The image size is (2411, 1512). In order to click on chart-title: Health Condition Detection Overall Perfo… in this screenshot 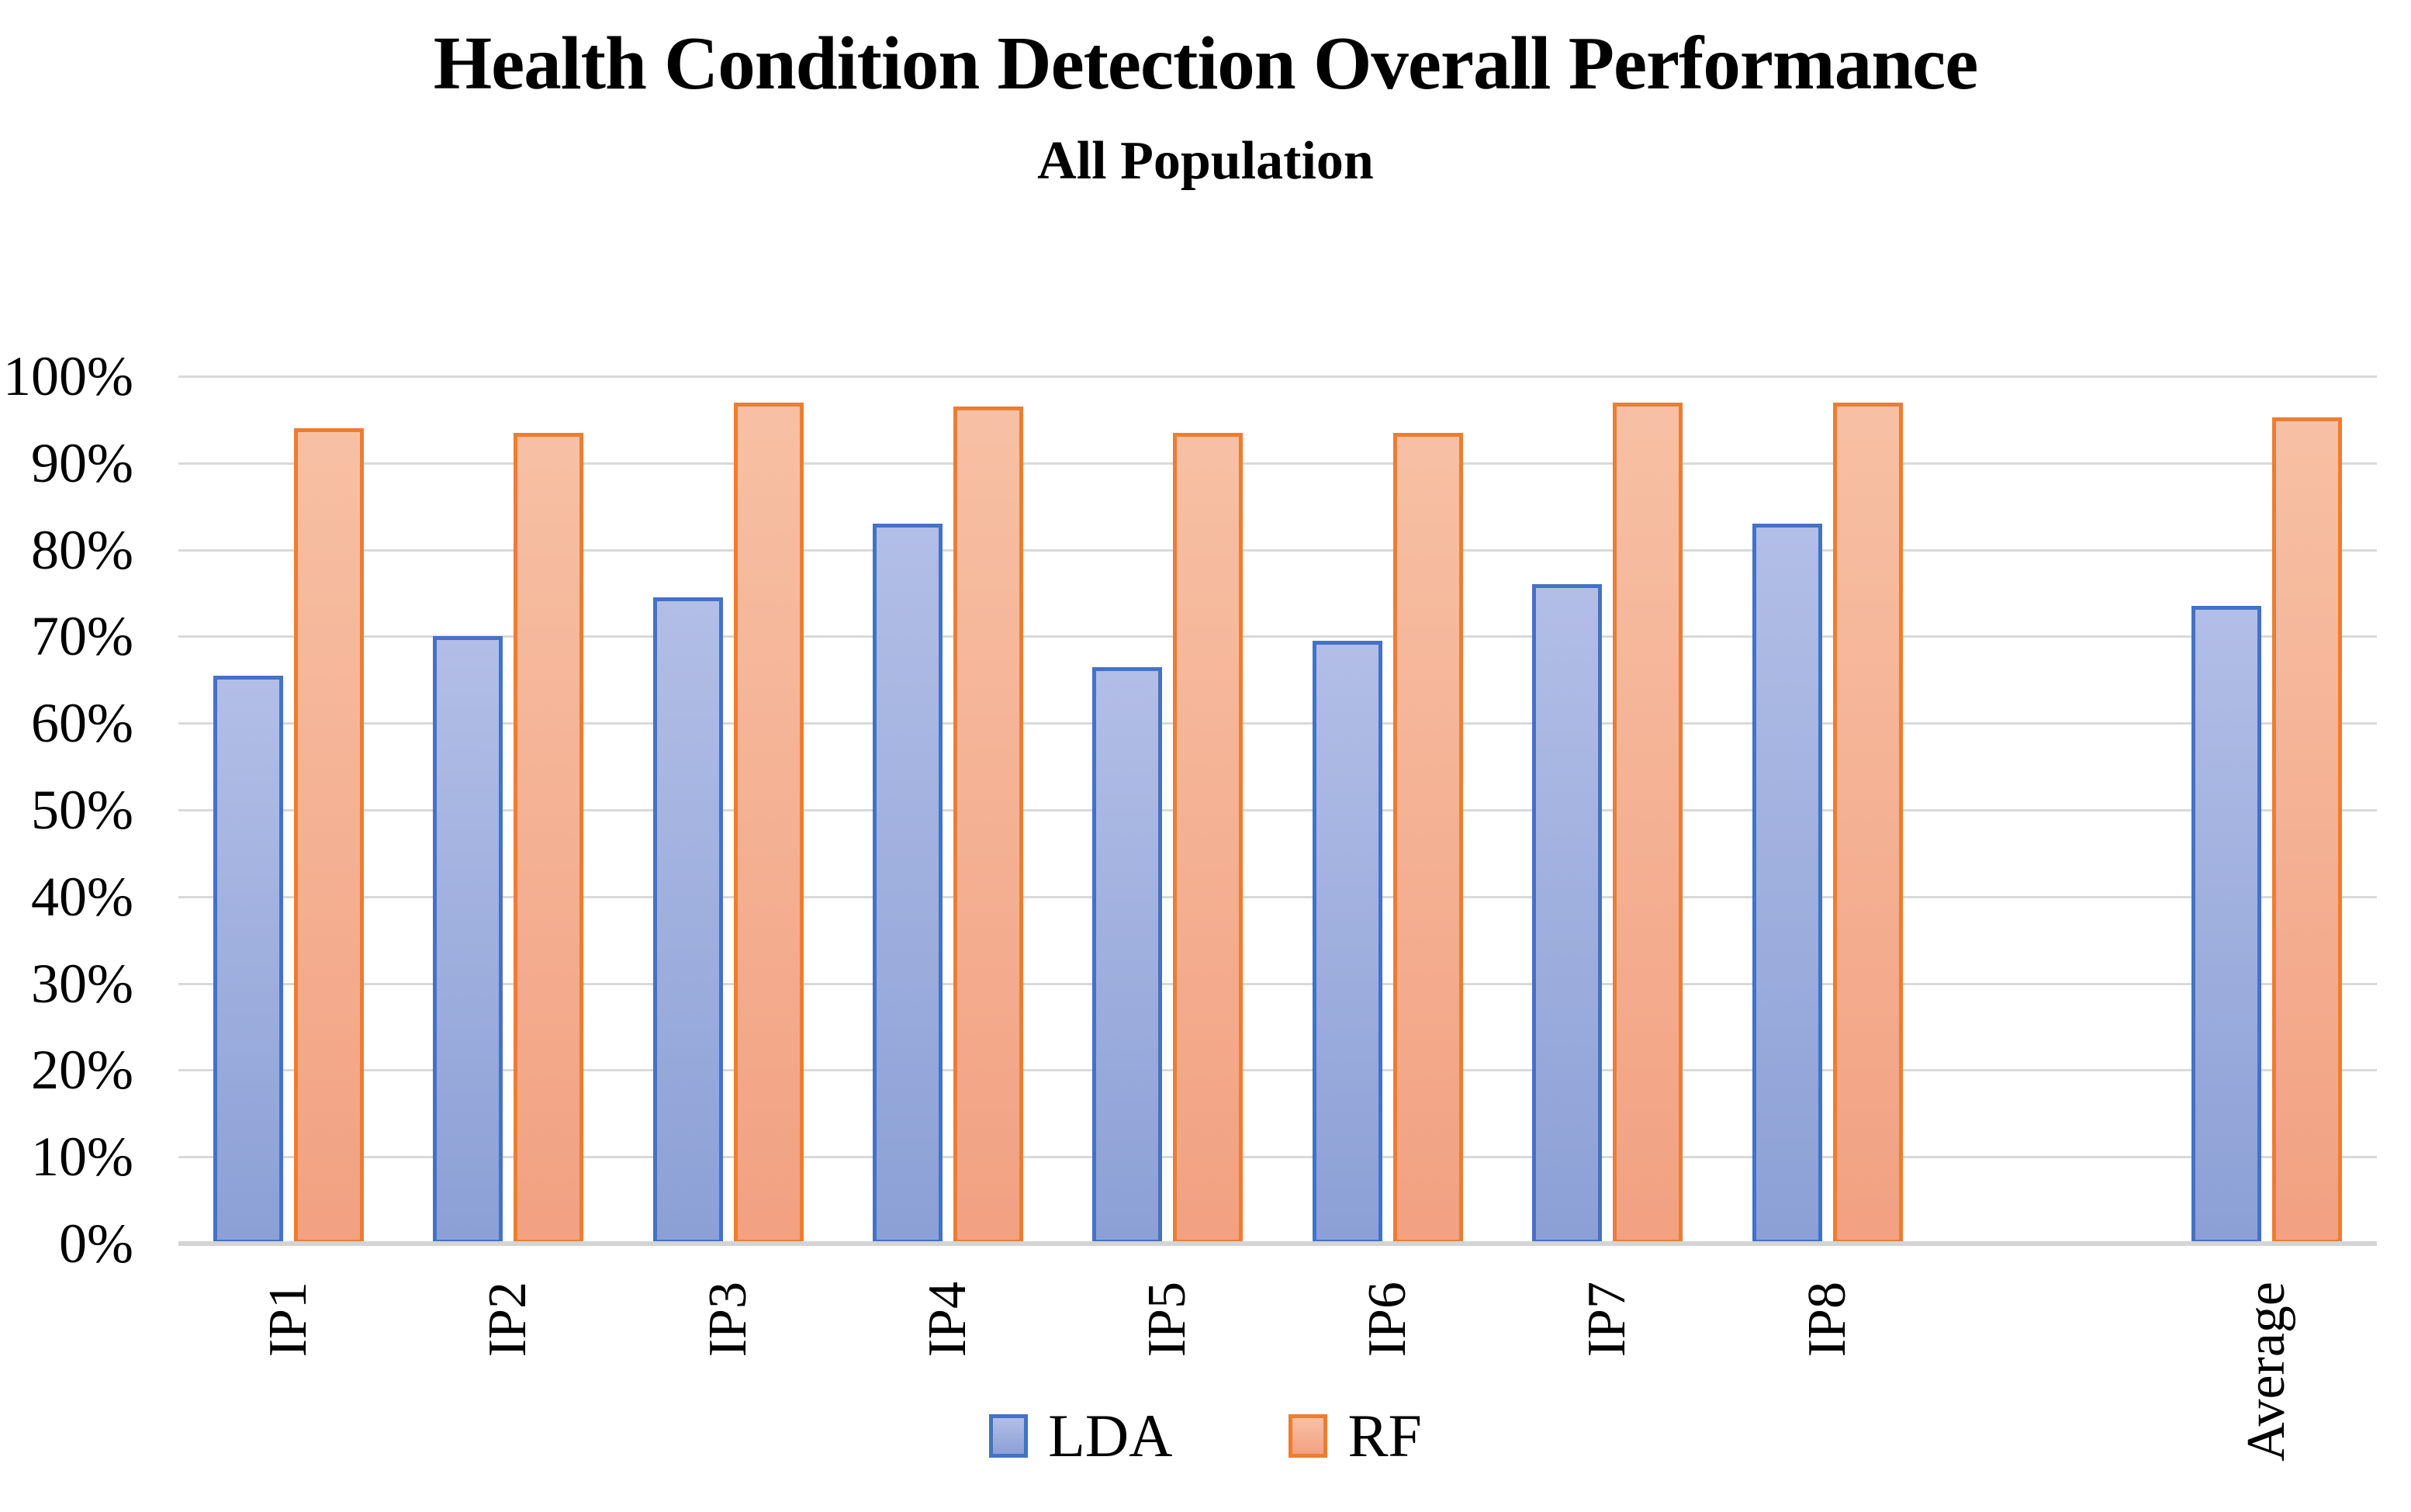, I will do `click(1206, 63)`.